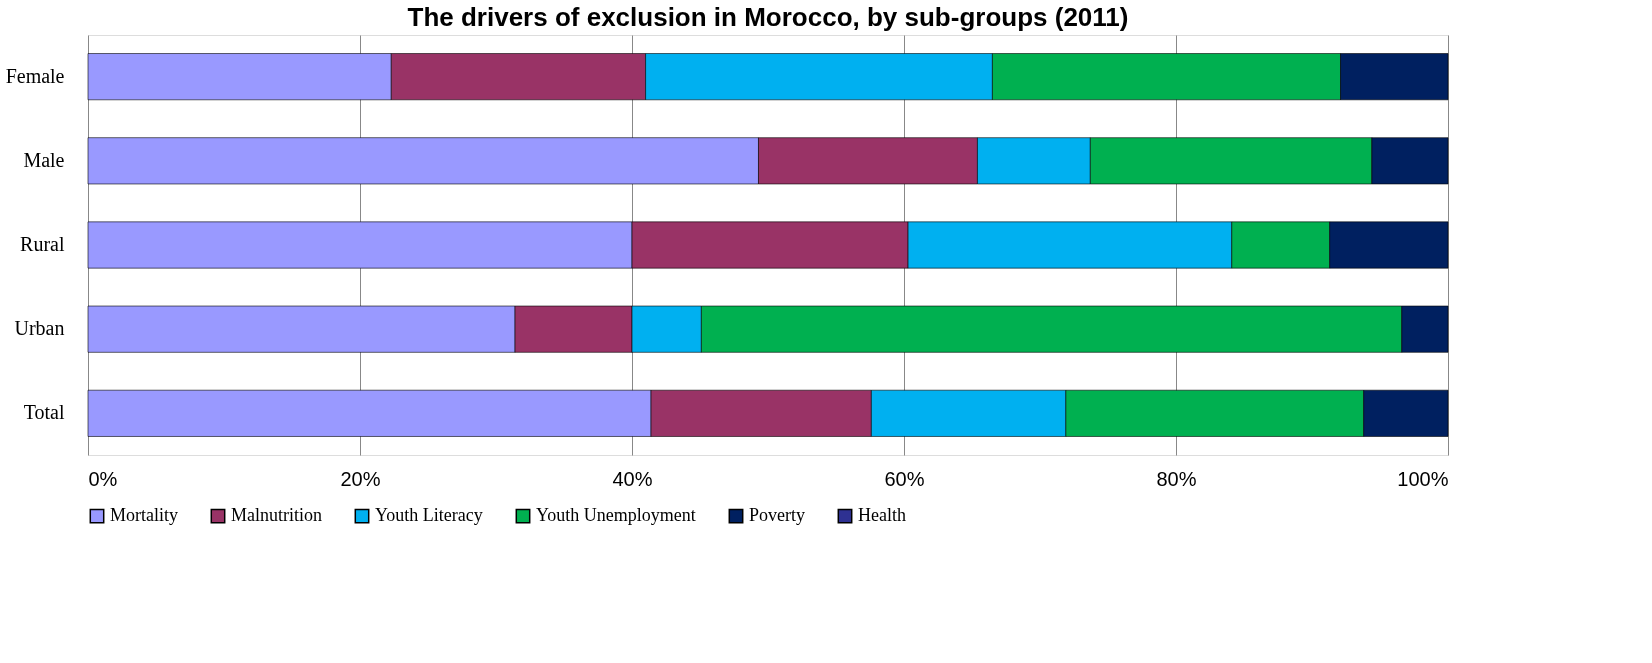  I want to click on legend-label: Malnutrition, so click(276, 515).